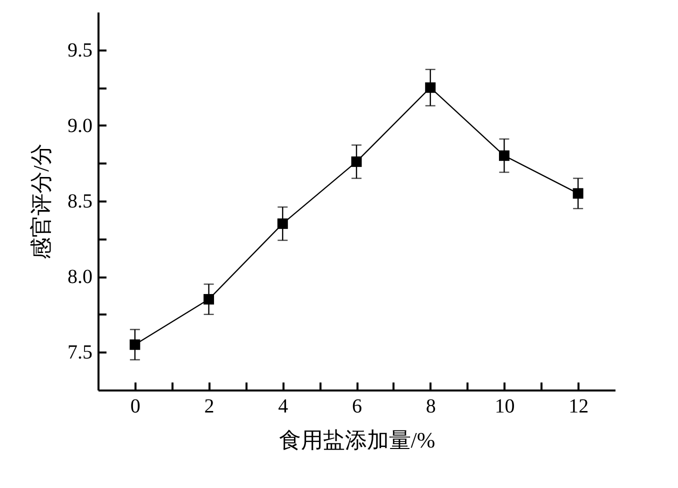 The height and width of the screenshot is (488, 678). I want to click on y-tick-label: 7.5, so click(80, 353).